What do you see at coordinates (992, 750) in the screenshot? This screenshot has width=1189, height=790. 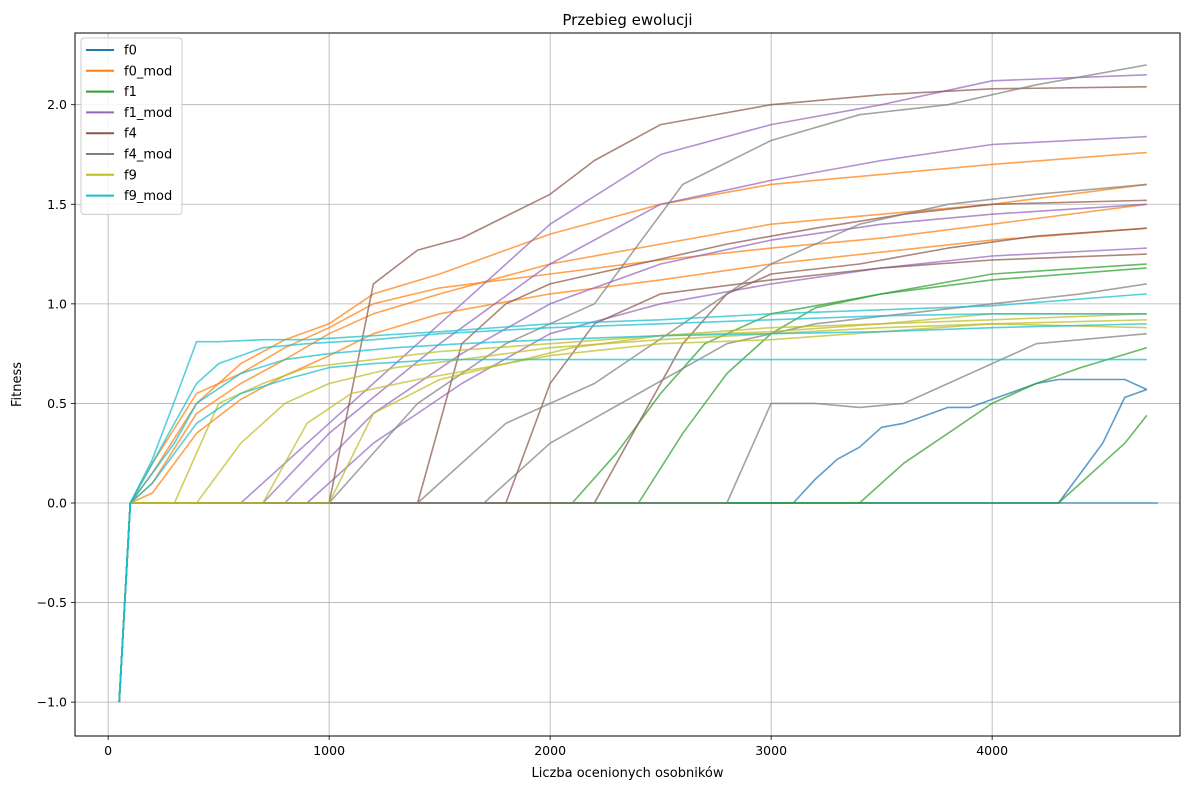 I see `x-tick-label: 4000` at bounding box center [992, 750].